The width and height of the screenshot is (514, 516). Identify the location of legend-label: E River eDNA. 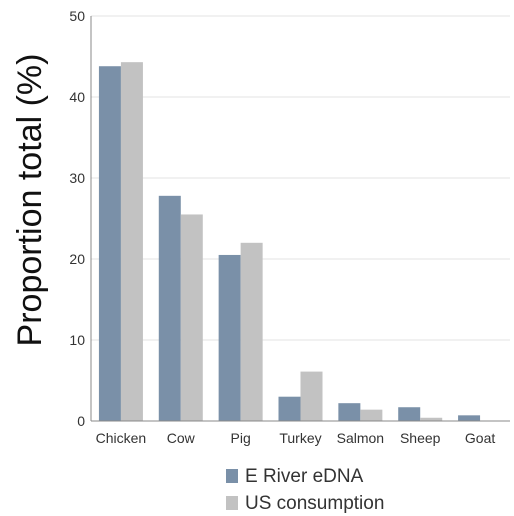
(304, 476).